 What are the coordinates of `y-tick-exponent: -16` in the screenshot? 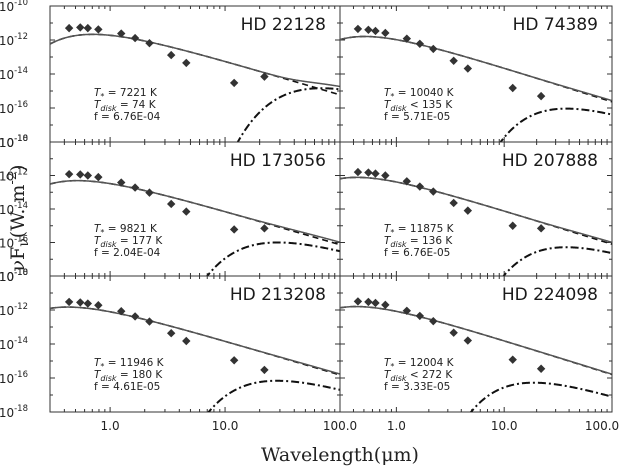 It's located at (21, 240).